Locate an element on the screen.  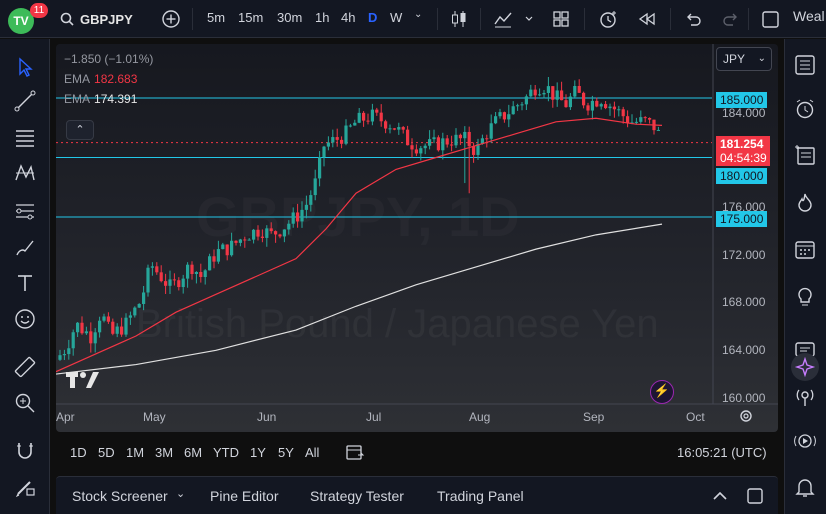
level-tag-175: 175.000 is located at coordinates (742, 219).